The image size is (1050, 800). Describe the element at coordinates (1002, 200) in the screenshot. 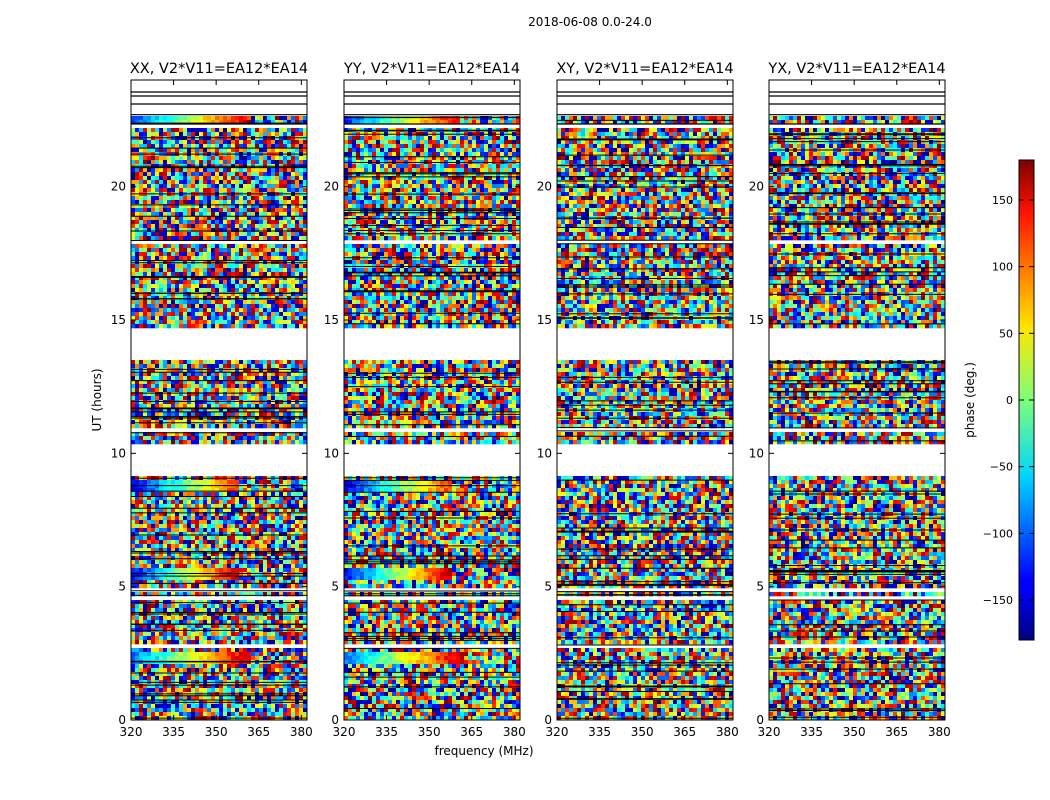

I see `colorbar-tick-label: 150` at that location.